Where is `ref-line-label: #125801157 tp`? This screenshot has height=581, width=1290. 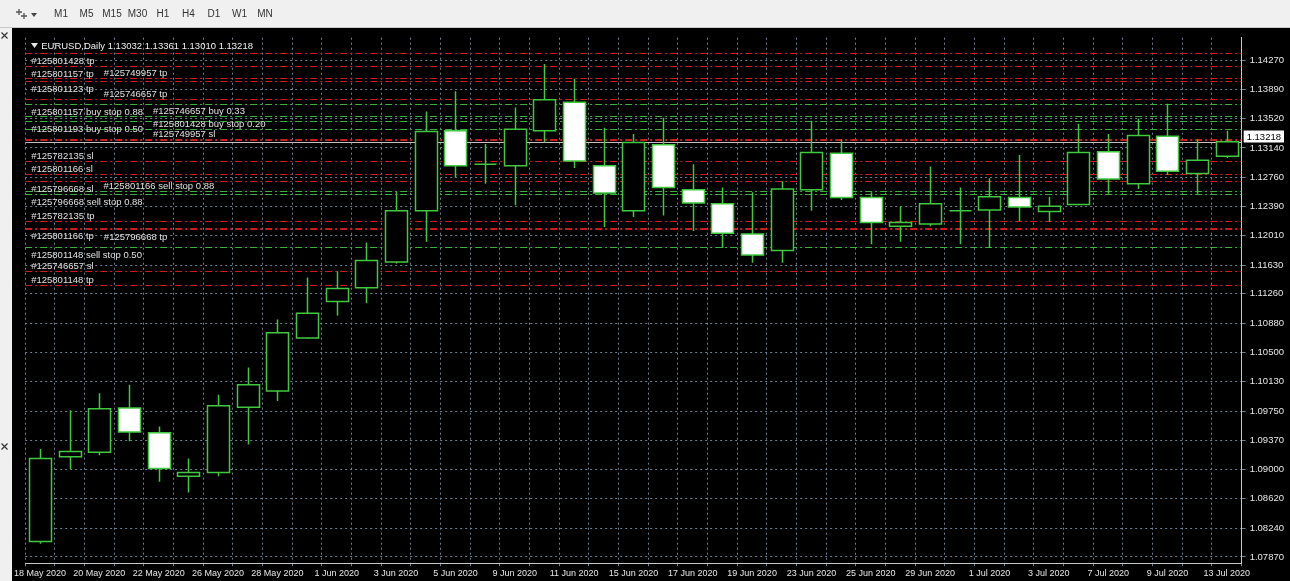
ref-line-label: #125801157 tp is located at coordinates (62, 73).